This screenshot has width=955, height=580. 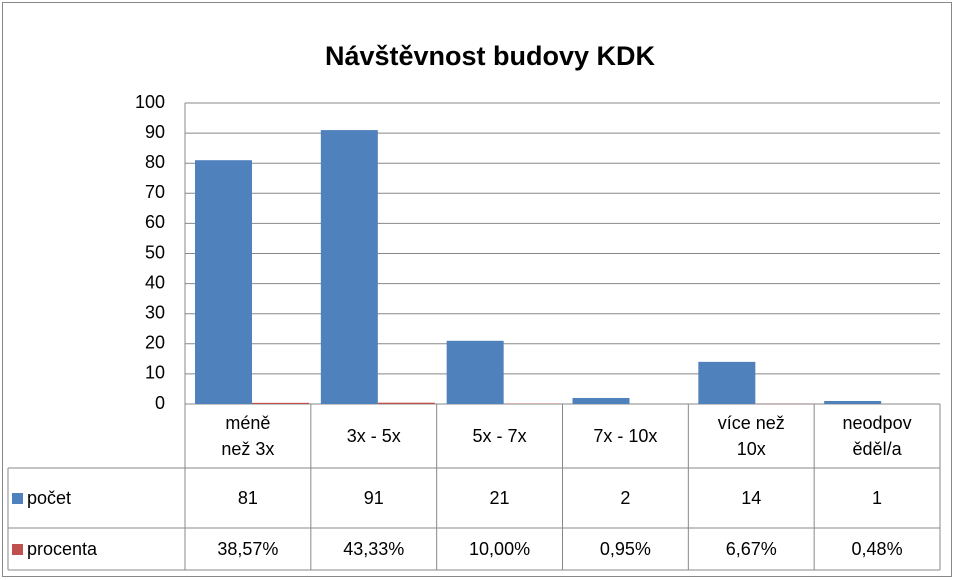 What do you see at coordinates (155, 192) in the screenshot?
I see `y-tick-label: 70` at bounding box center [155, 192].